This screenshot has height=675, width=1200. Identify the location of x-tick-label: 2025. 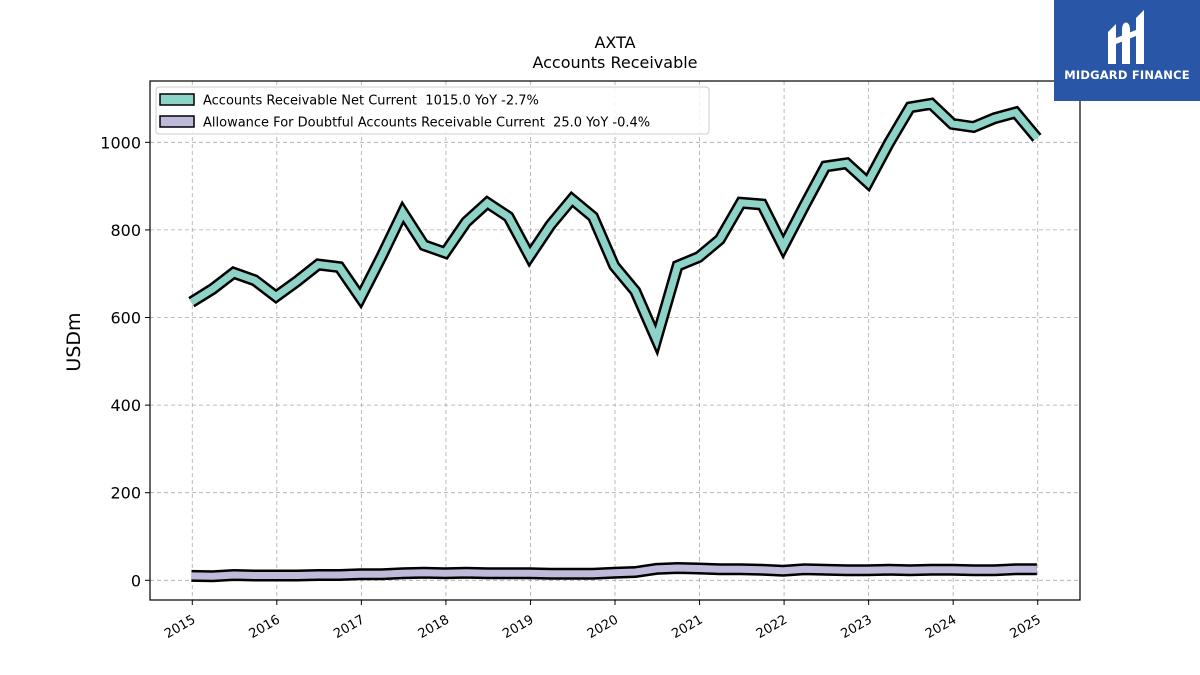
(1026, 627).